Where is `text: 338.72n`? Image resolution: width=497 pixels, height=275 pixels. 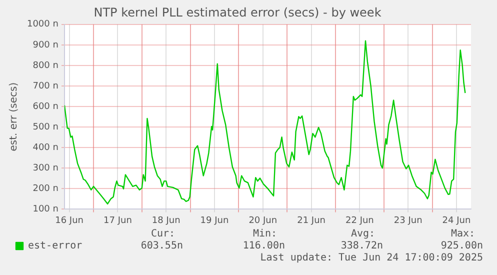
text: 338.72n is located at coordinates (361, 246).